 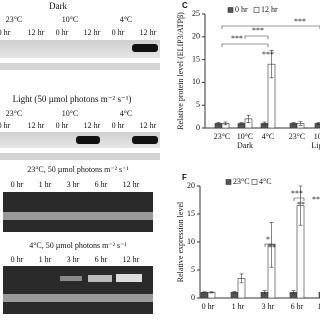 I want to click on panel-label: C, so click(x=185, y=5).